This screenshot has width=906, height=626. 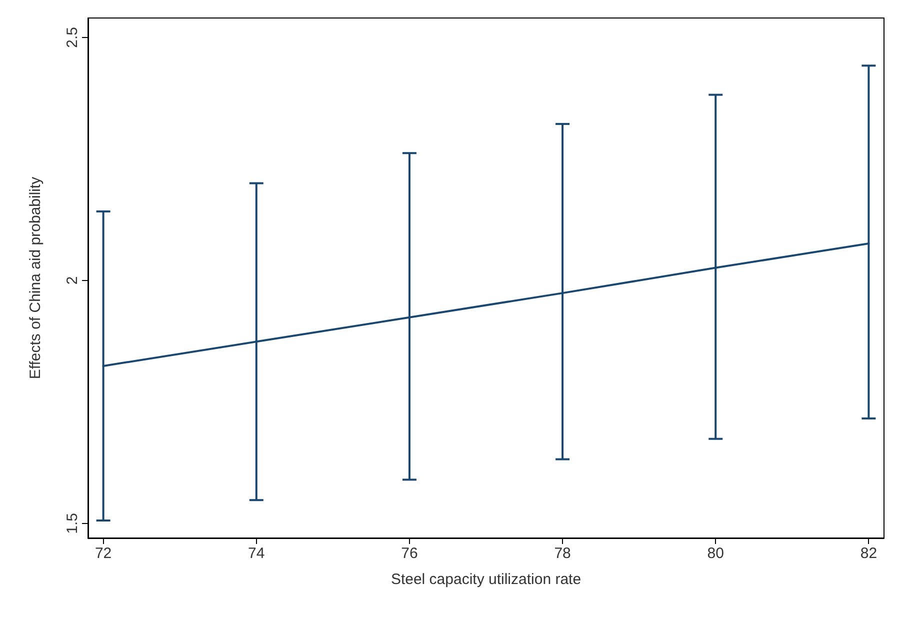 What do you see at coordinates (72, 280) in the screenshot?
I see `y-tick-label: 2` at bounding box center [72, 280].